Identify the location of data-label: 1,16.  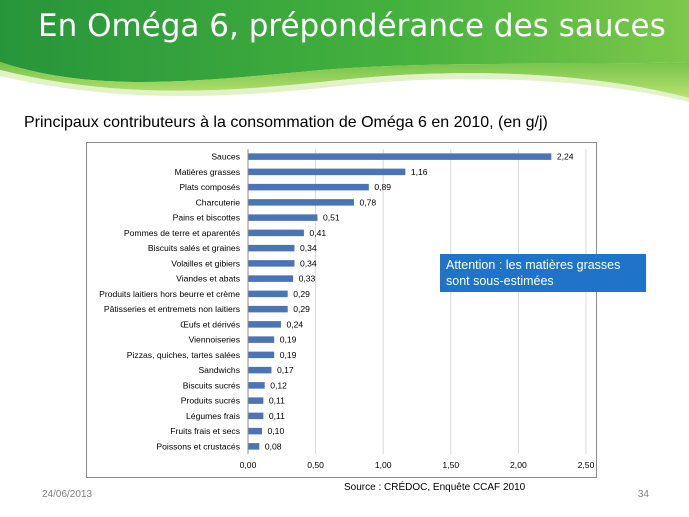
(419, 172).